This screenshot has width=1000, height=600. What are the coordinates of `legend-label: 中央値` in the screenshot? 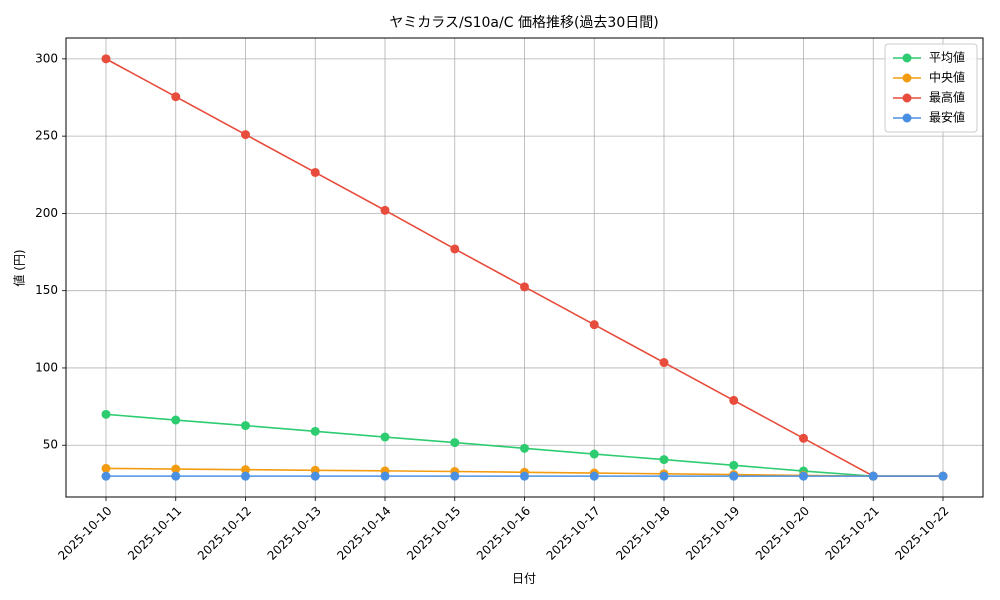 It's located at (947, 77).